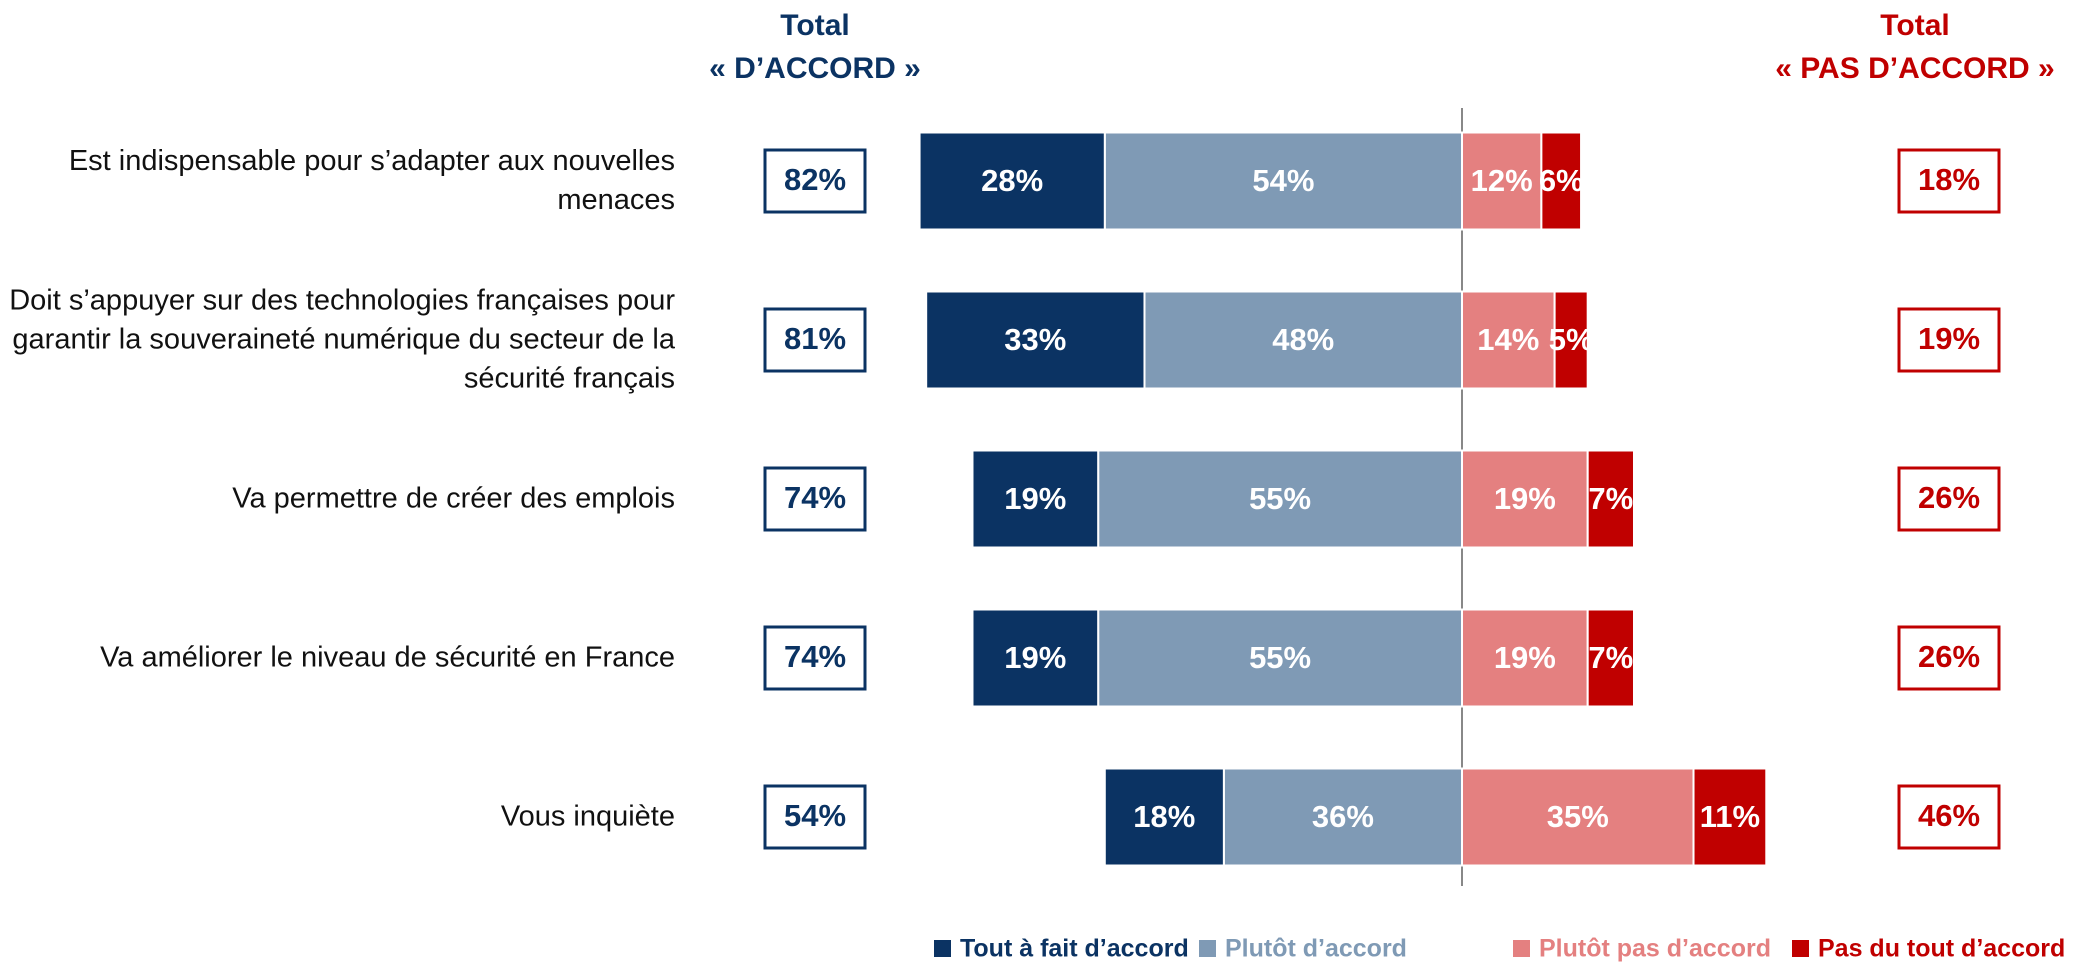 Image resolution: width=2075 pixels, height=963 pixels. What do you see at coordinates (815, 68) in the screenshot?
I see `total-header: « D’ACCORD »` at bounding box center [815, 68].